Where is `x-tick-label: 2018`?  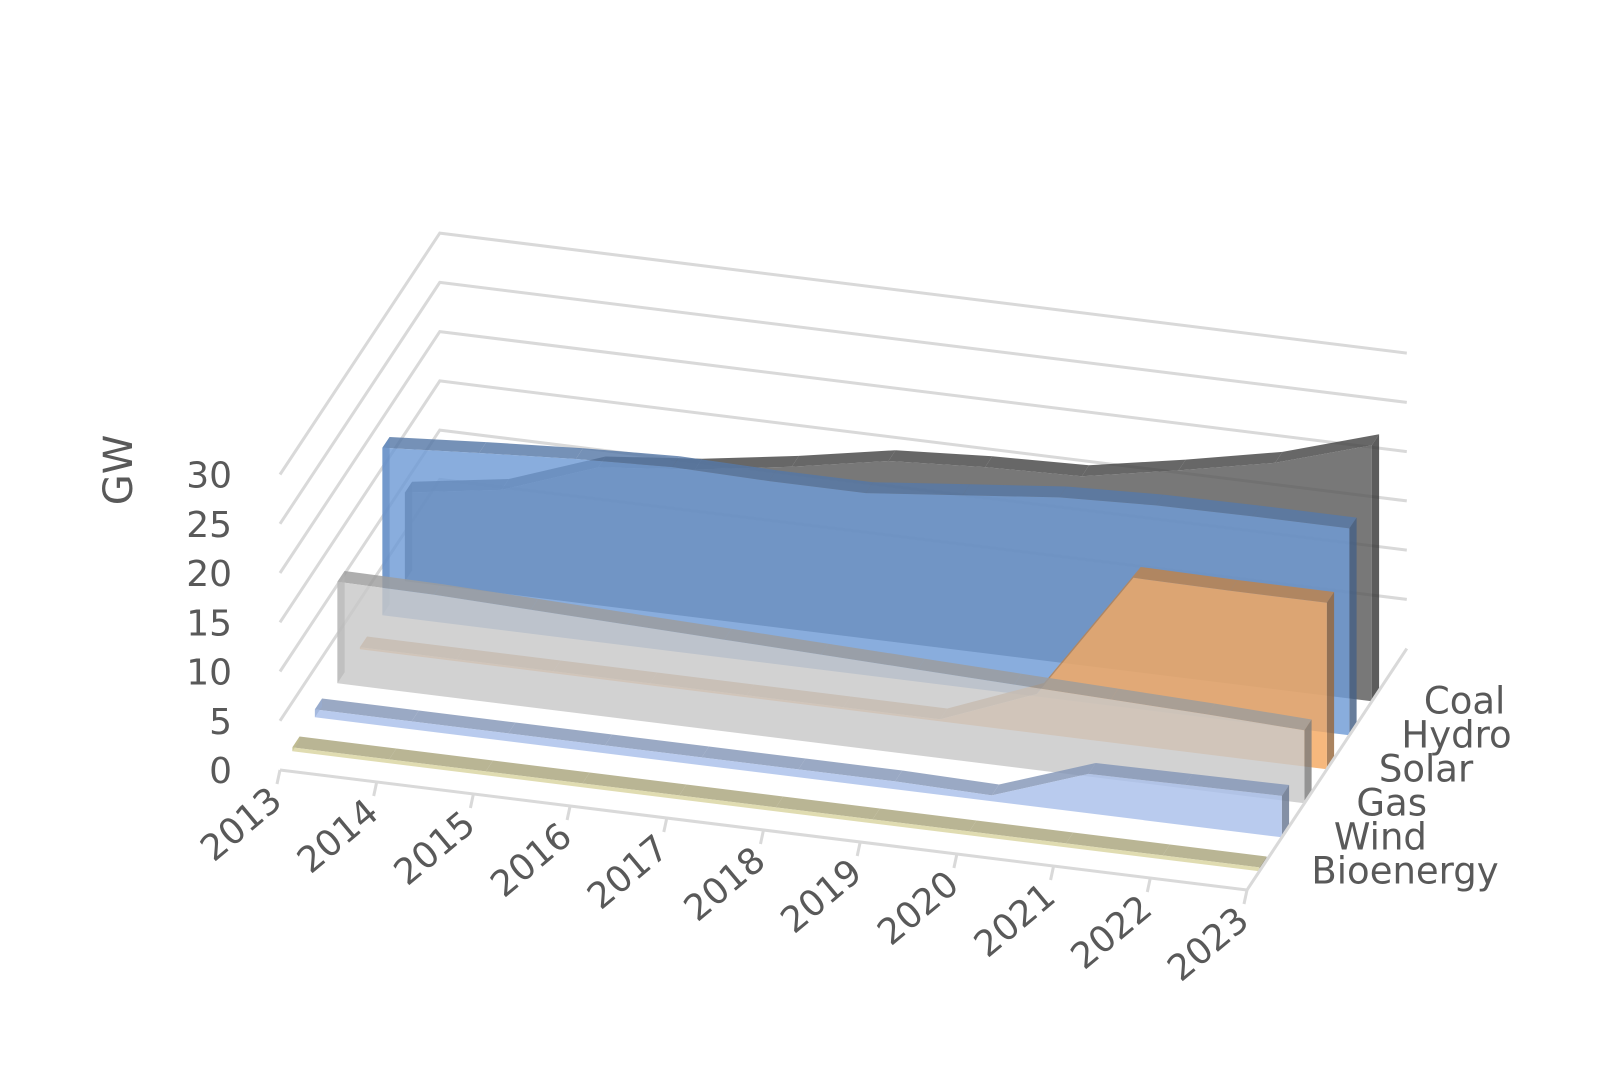
x-tick-label: 2018 is located at coordinates (725, 884).